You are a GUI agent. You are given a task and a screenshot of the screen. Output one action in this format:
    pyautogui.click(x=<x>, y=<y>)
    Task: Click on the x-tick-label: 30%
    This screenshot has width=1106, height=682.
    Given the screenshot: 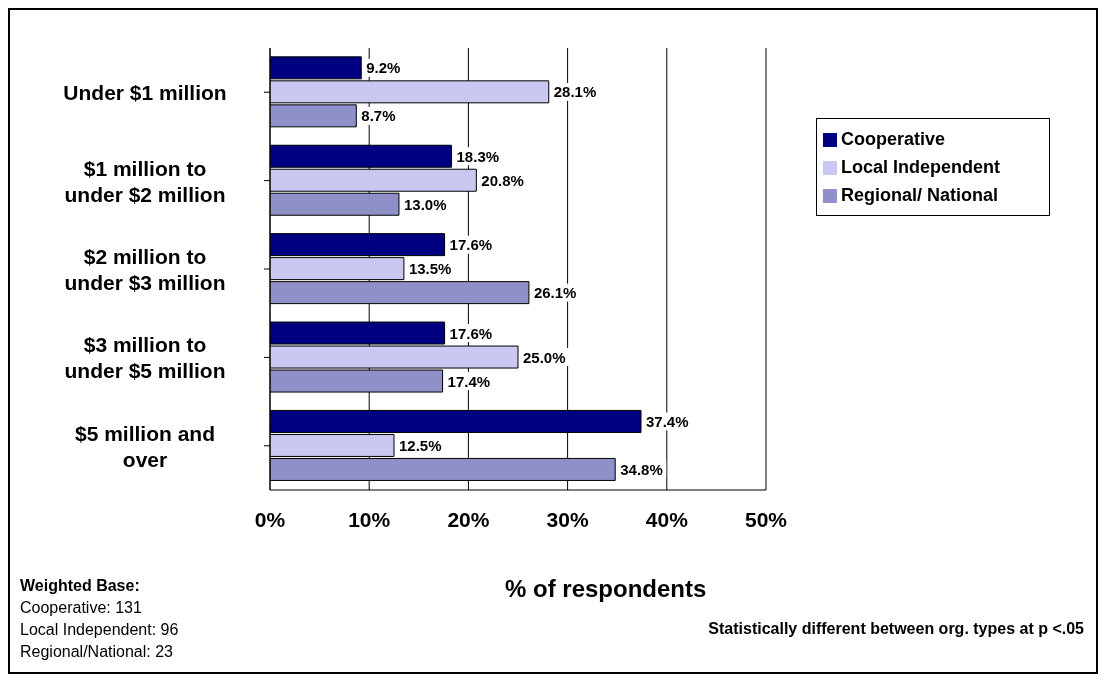 What is the action you would take?
    pyautogui.click(x=567, y=519)
    